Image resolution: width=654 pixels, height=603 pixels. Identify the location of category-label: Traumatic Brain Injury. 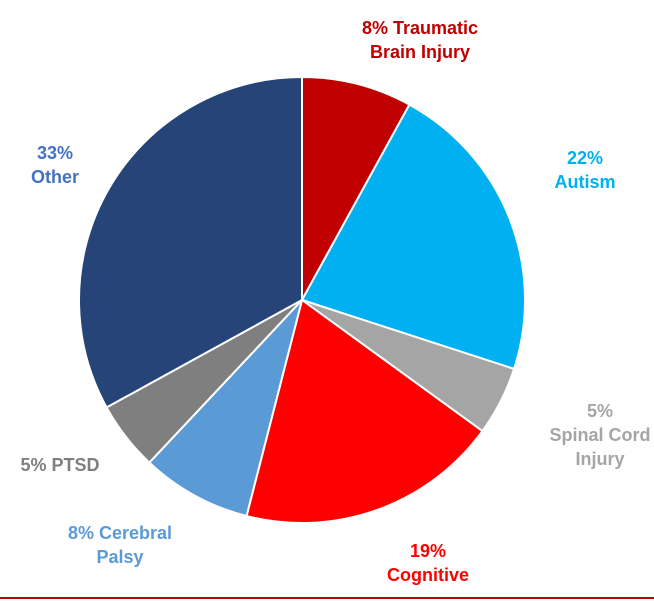
(424, 40).